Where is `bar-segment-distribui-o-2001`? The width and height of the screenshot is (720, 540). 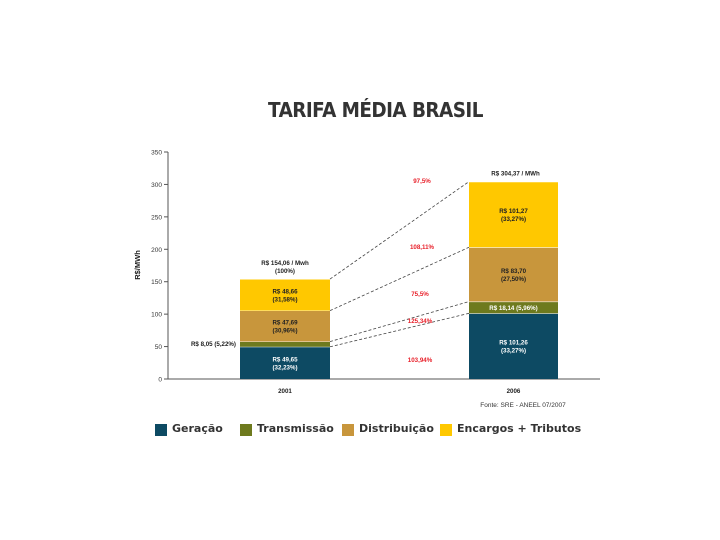
bar-segment-distribui-o-2001 is located at coordinates (285, 326).